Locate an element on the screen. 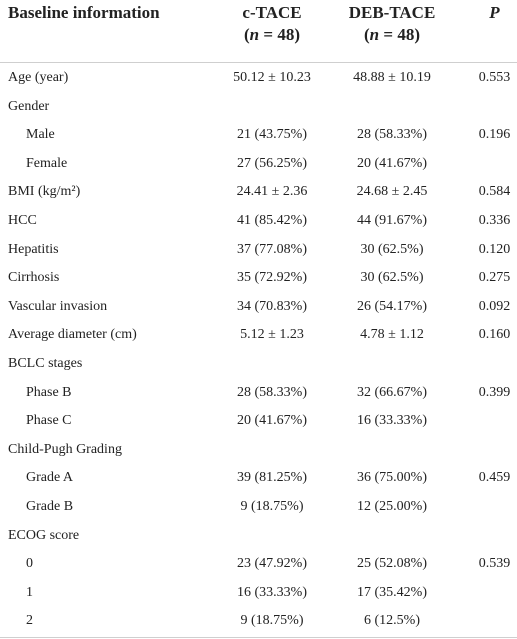  c-tace-value: 35 (72.92%) is located at coordinates (272, 278).